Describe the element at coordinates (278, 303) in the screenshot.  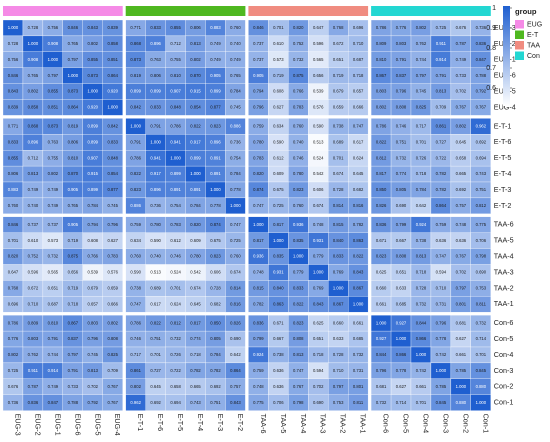
I see `cell-value-label: 0.863` at that location.